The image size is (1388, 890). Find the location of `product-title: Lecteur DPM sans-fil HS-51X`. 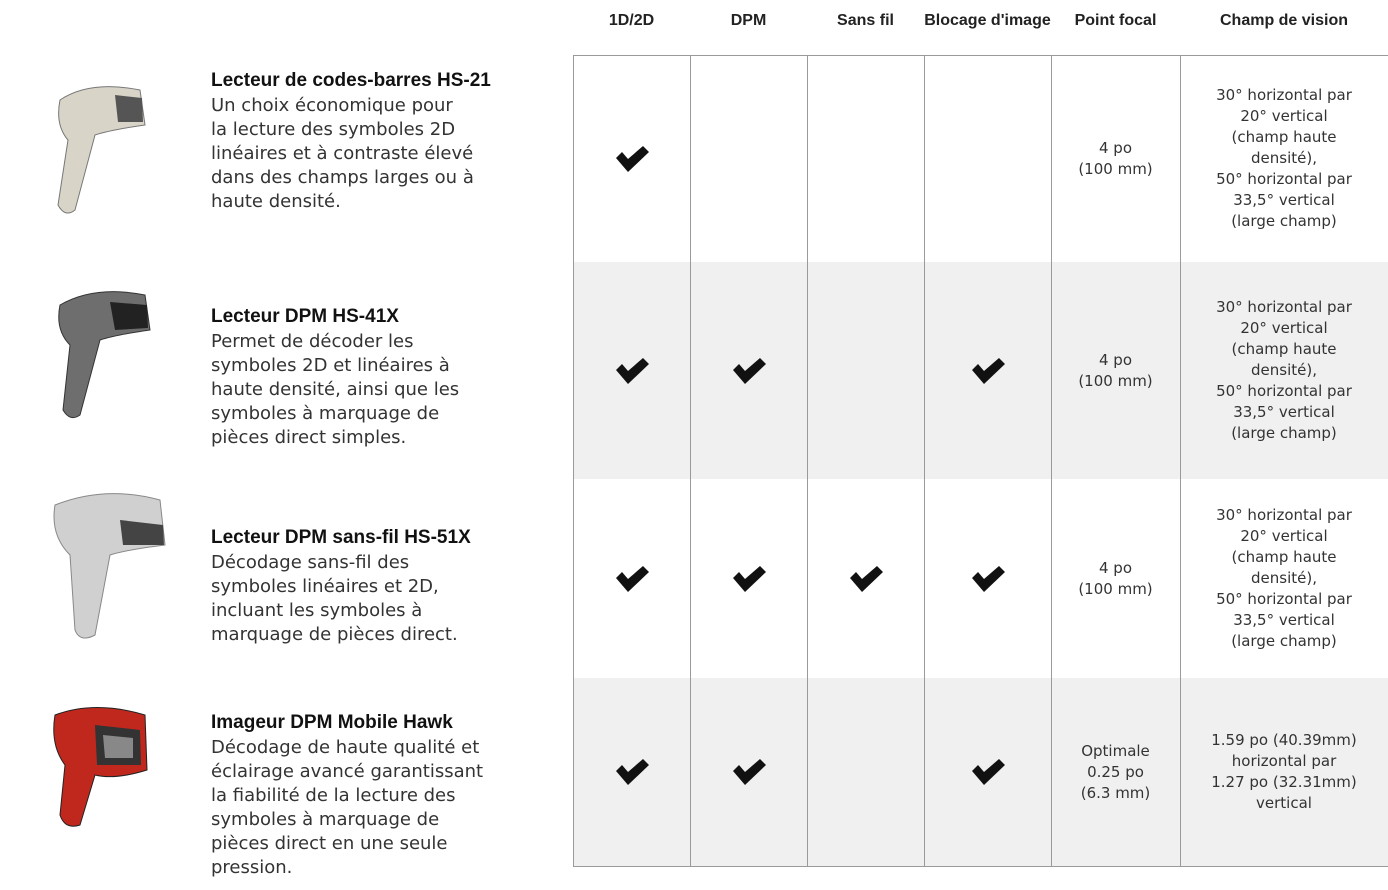

product-title: Lecteur DPM sans-fil HS-51X is located at coordinates (341, 537).